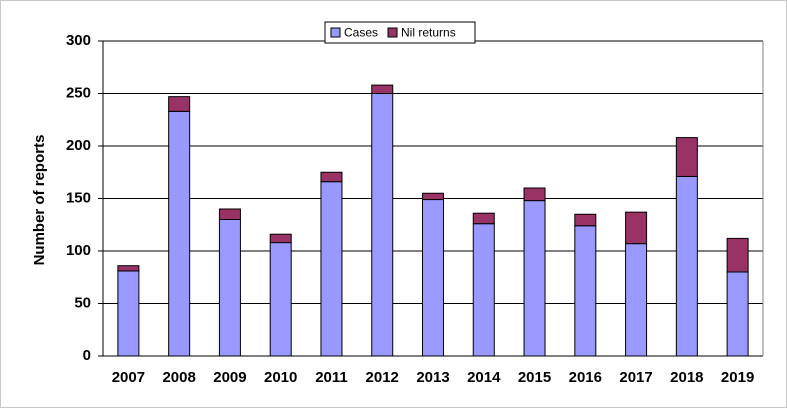 The width and height of the screenshot is (787, 408). I want to click on y-tick-label: 50, so click(82, 302).